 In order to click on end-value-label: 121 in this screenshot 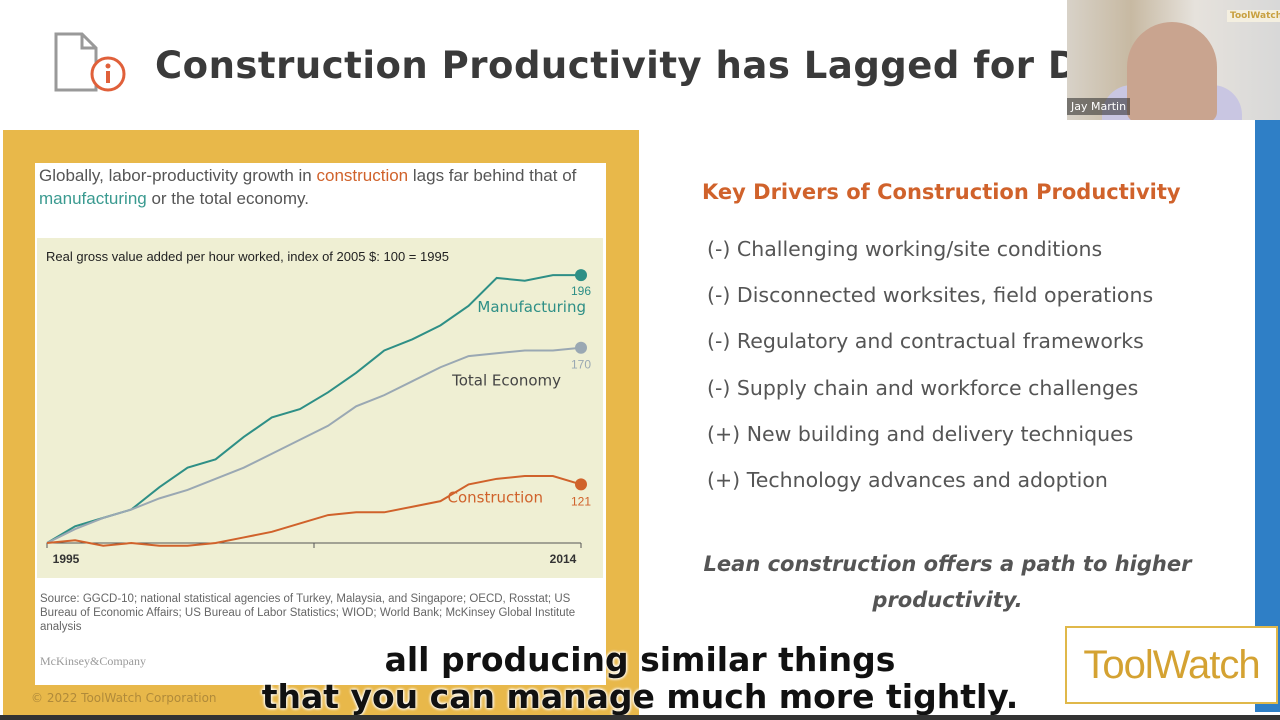, I will do `click(581, 501)`.